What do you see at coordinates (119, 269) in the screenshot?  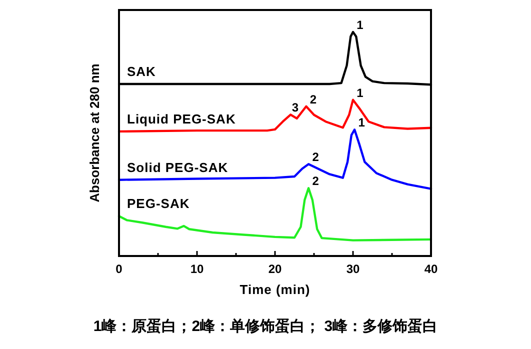 I see `x-tick-label: 0` at bounding box center [119, 269].